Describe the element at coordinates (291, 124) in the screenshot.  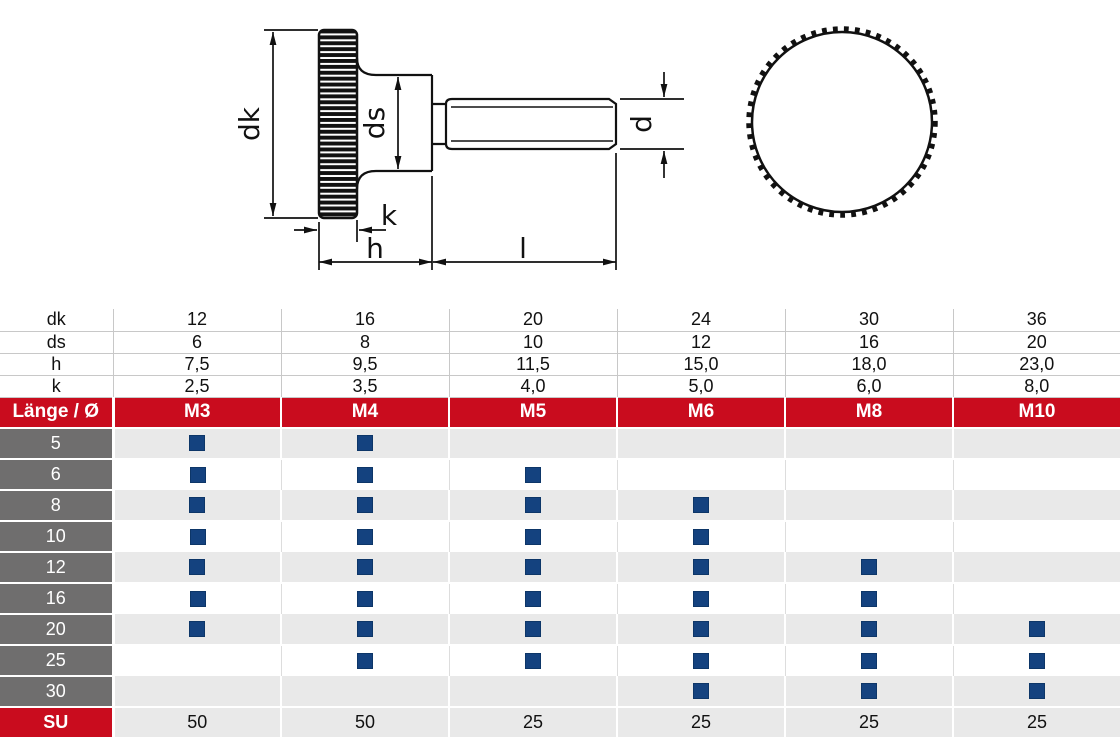
I see `dim-dk` at that location.